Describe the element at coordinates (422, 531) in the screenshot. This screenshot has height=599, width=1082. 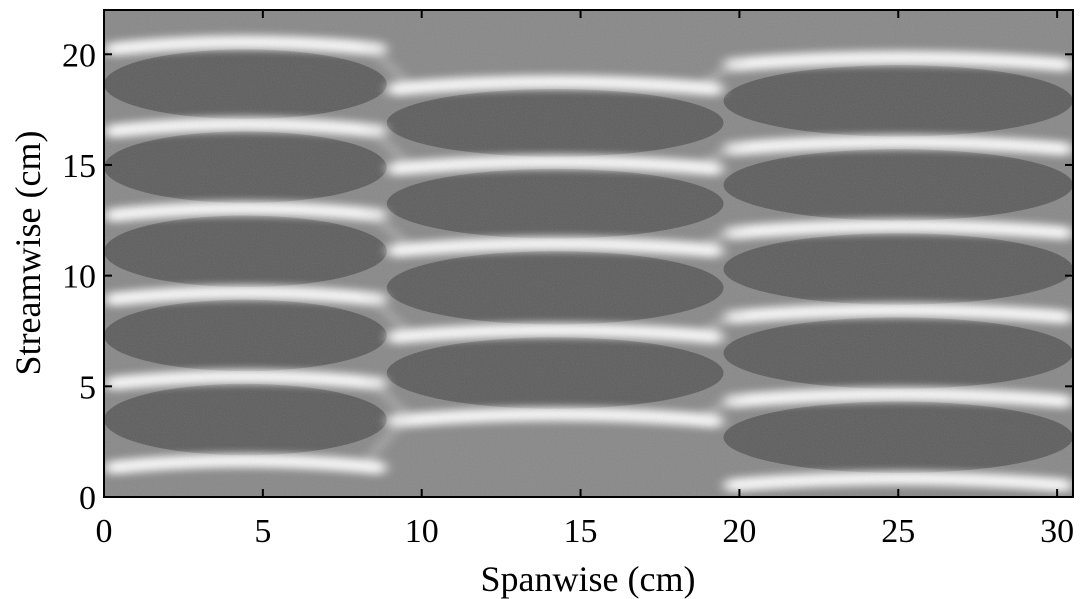
I see `x-tick-label: 10` at that location.